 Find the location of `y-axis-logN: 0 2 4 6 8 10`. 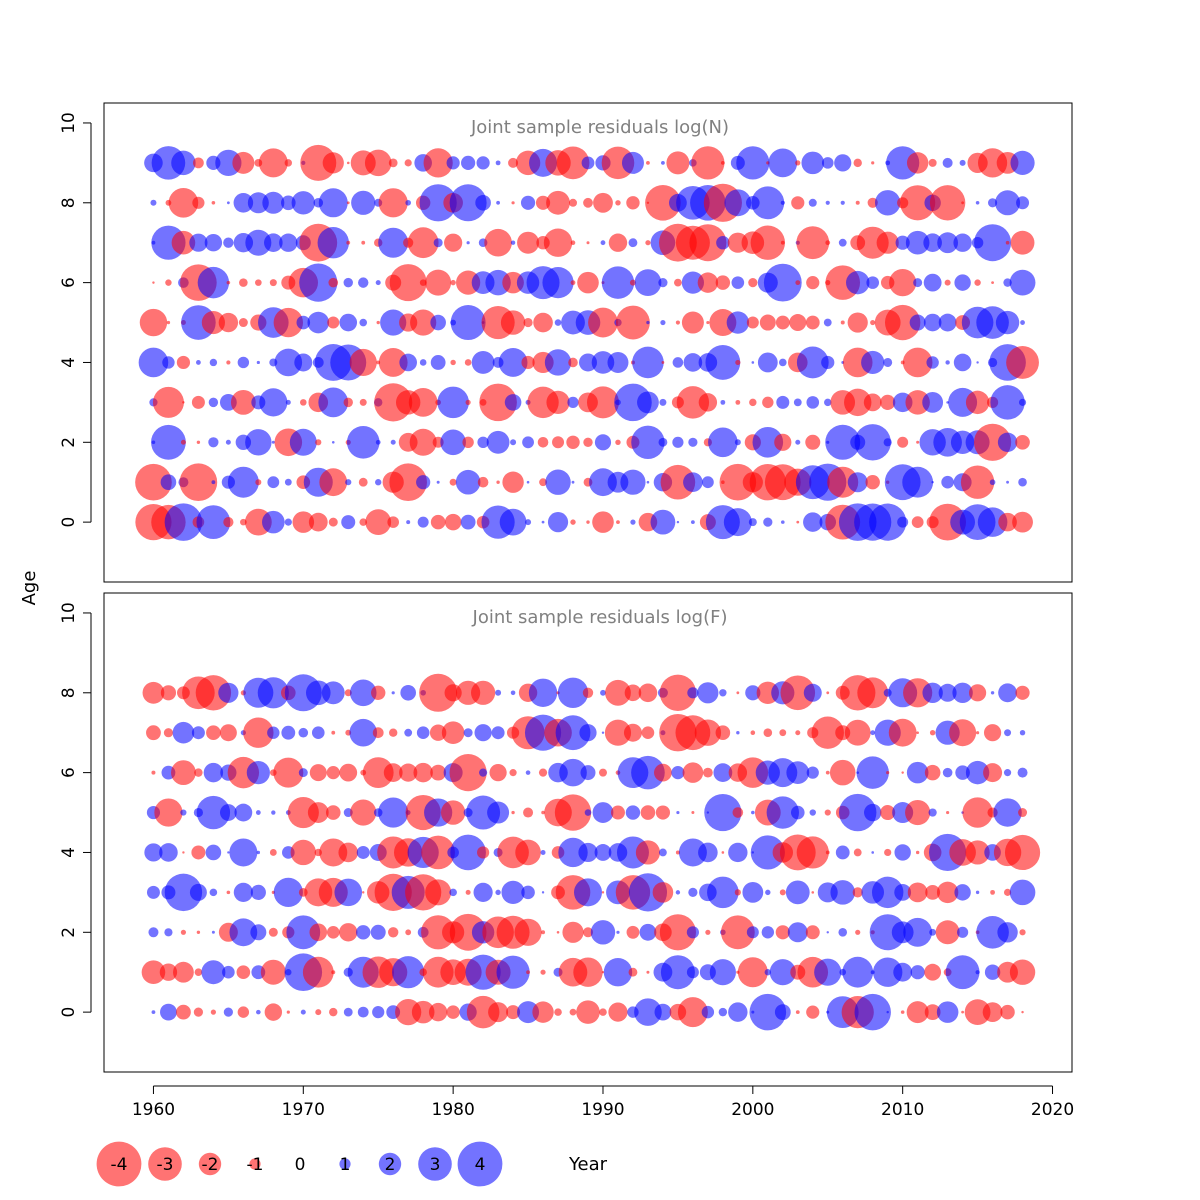

y-axis-logN: 0 2 4 6 8 10 is located at coordinates (75, 320).